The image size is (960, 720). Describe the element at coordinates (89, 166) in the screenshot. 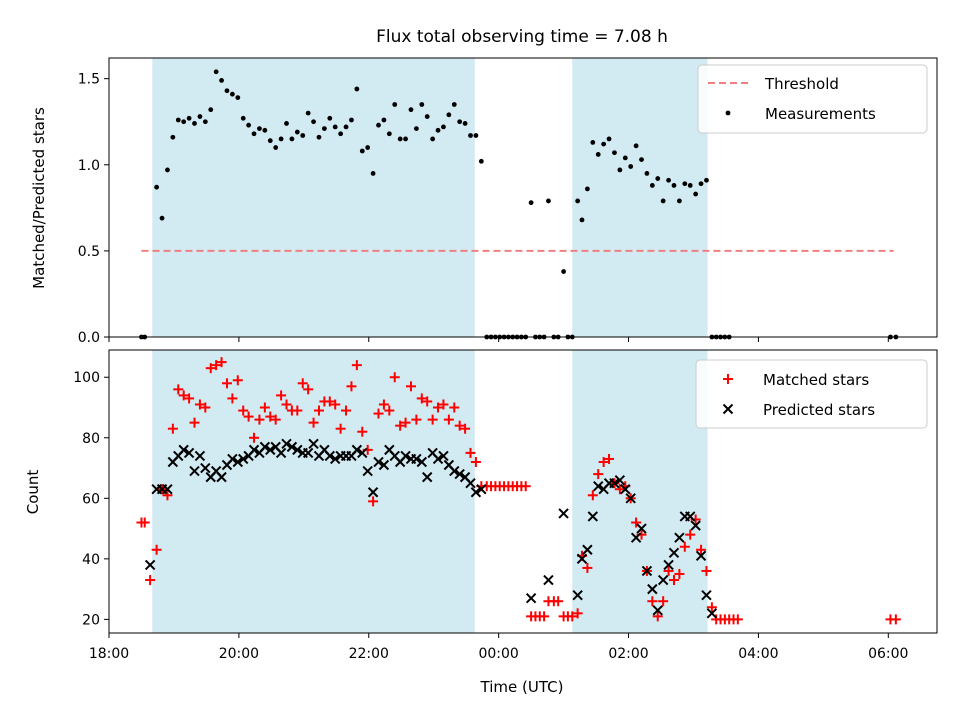

I see `top-y-tick-label: 1.0` at that location.